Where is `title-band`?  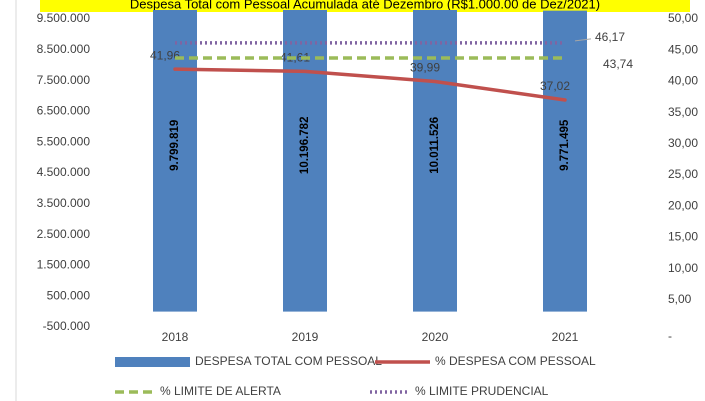
title-band is located at coordinates (365, 6).